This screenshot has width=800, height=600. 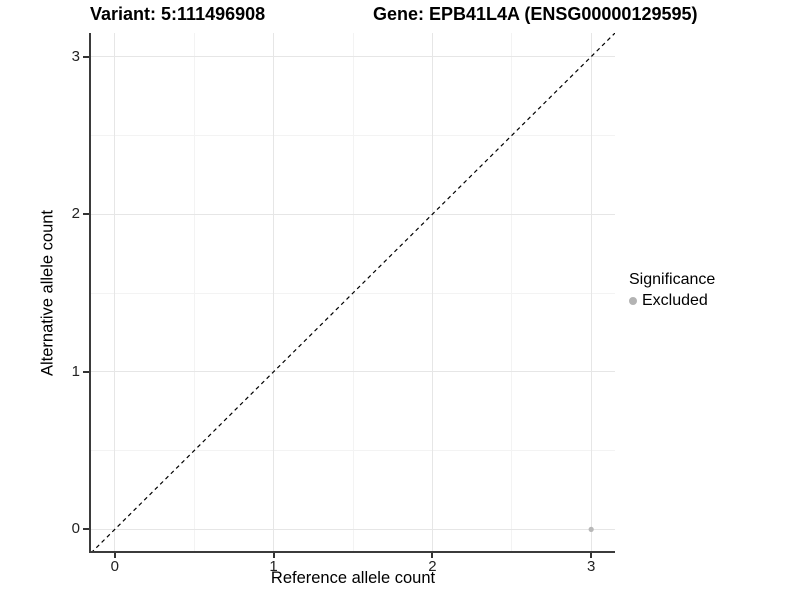 What do you see at coordinates (432, 566) in the screenshot?
I see `x-tick-label: 2` at bounding box center [432, 566].